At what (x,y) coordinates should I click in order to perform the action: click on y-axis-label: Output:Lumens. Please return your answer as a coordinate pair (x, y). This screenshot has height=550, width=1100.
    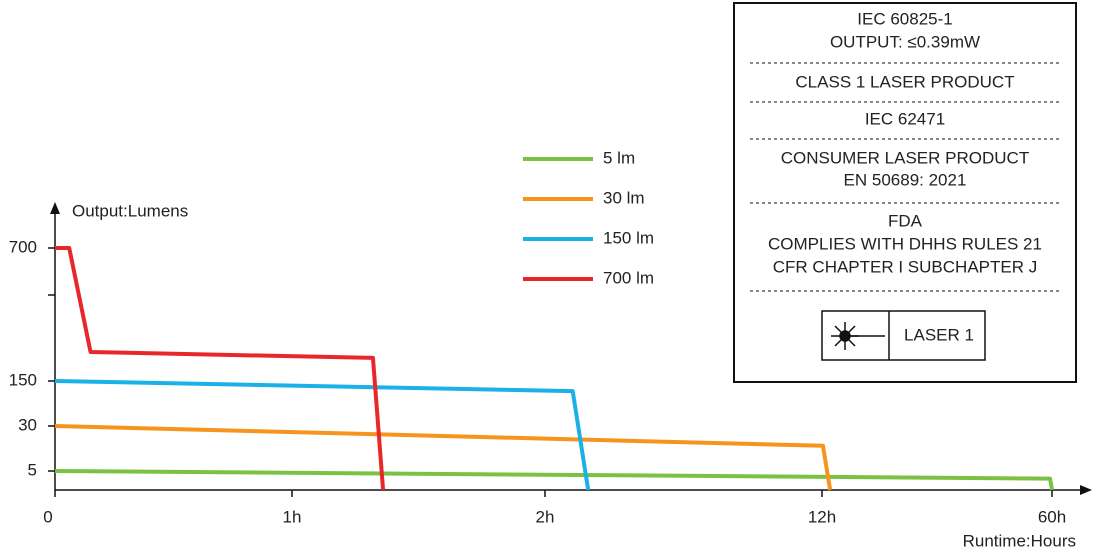
    Looking at the image, I should click on (130, 210).